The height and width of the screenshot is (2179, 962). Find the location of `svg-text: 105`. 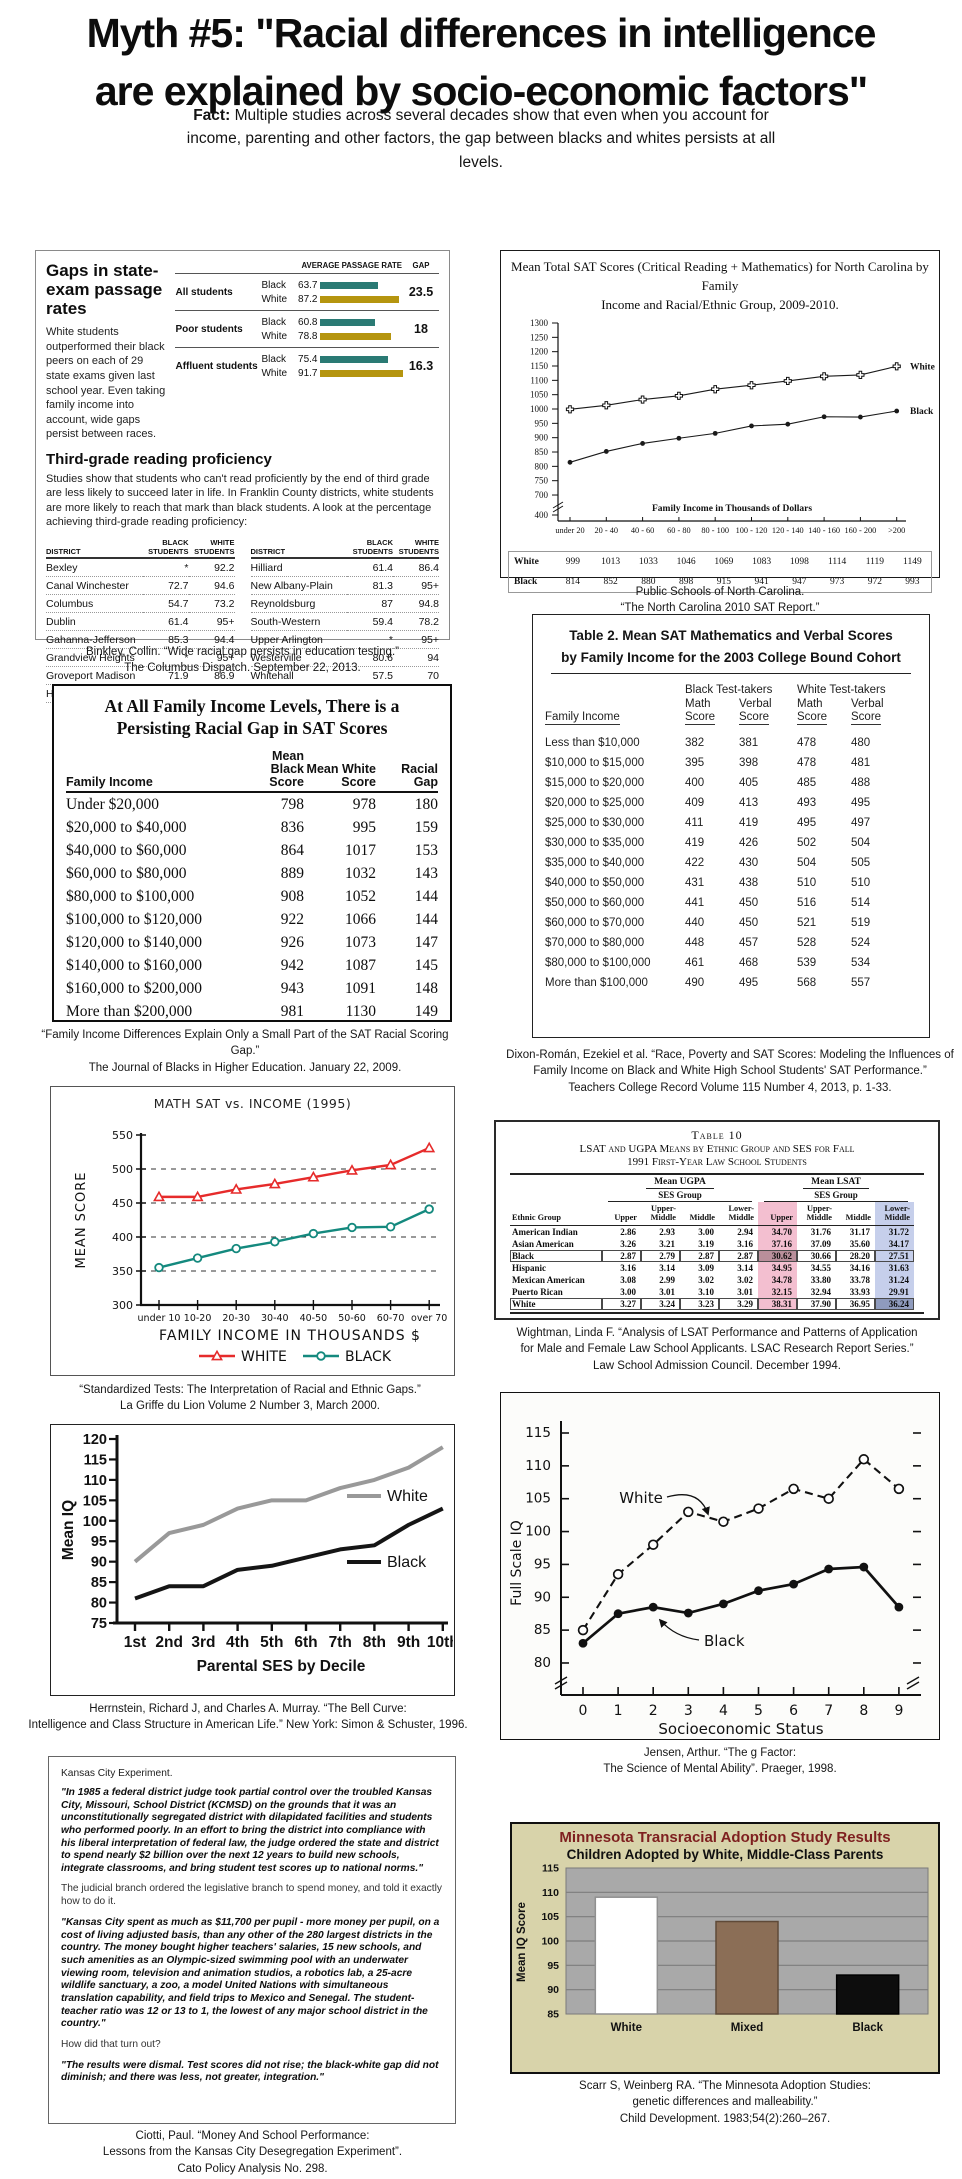

svg-text: 105 is located at coordinates (95, 1501).